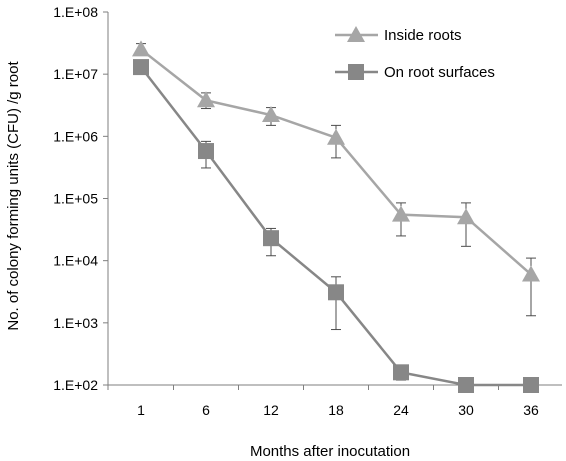 This screenshot has height=461, width=566. Describe the element at coordinates (206, 410) in the screenshot. I see `x-tick-label: 6` at that location.